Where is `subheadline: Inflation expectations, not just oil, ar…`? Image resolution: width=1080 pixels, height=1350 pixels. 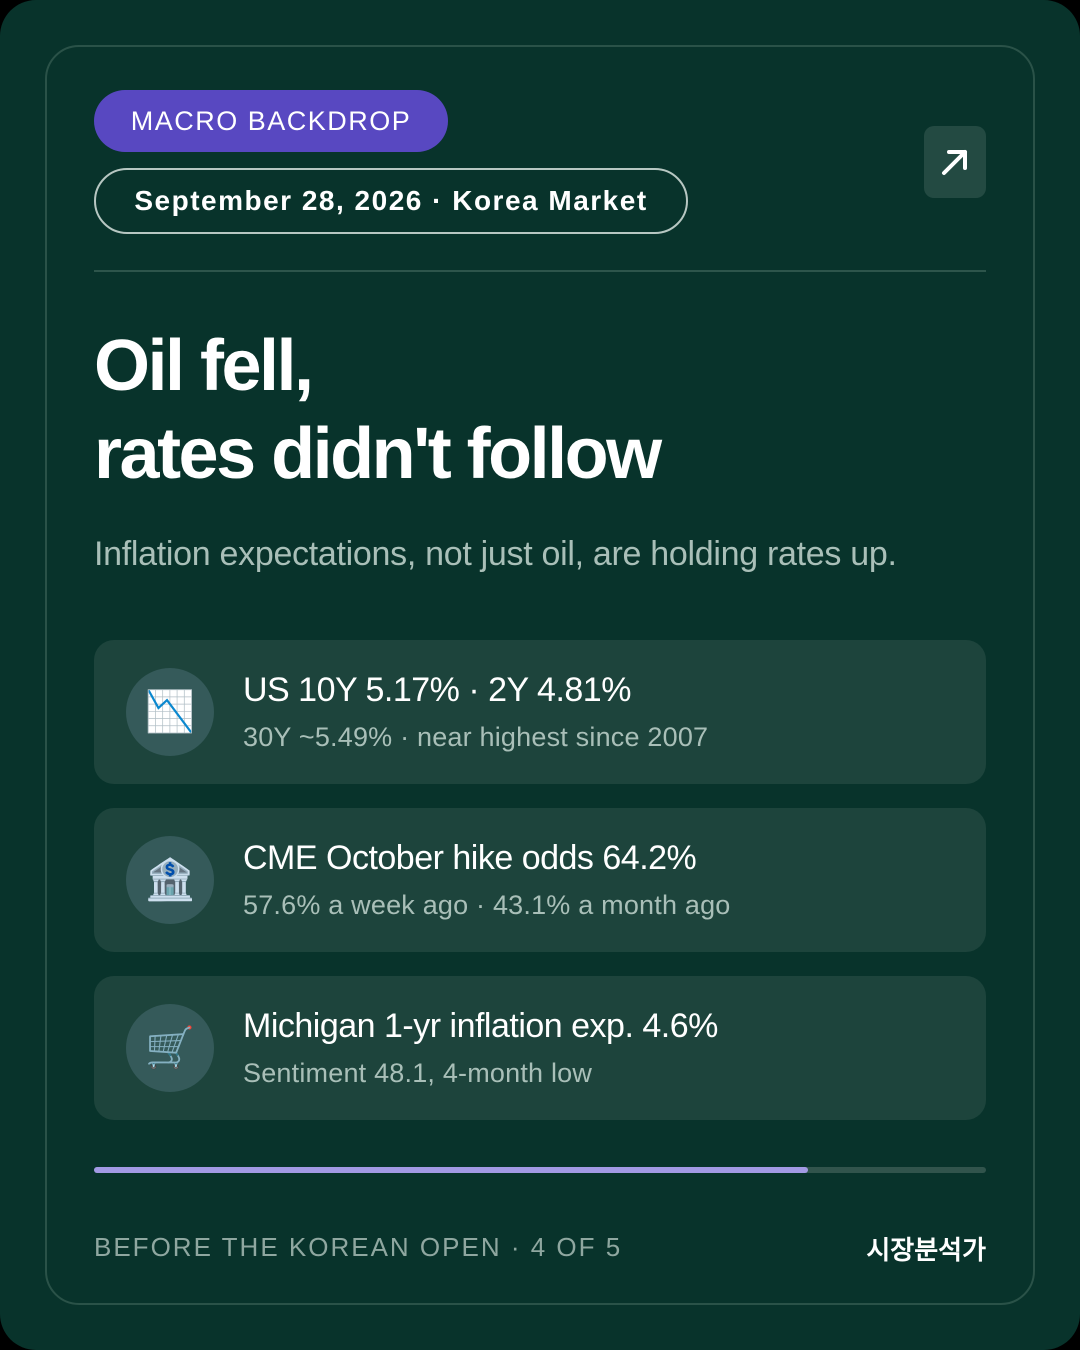 subheadline: Inflation expectations, not just oil, ar… is located at coordinates (495, 554).